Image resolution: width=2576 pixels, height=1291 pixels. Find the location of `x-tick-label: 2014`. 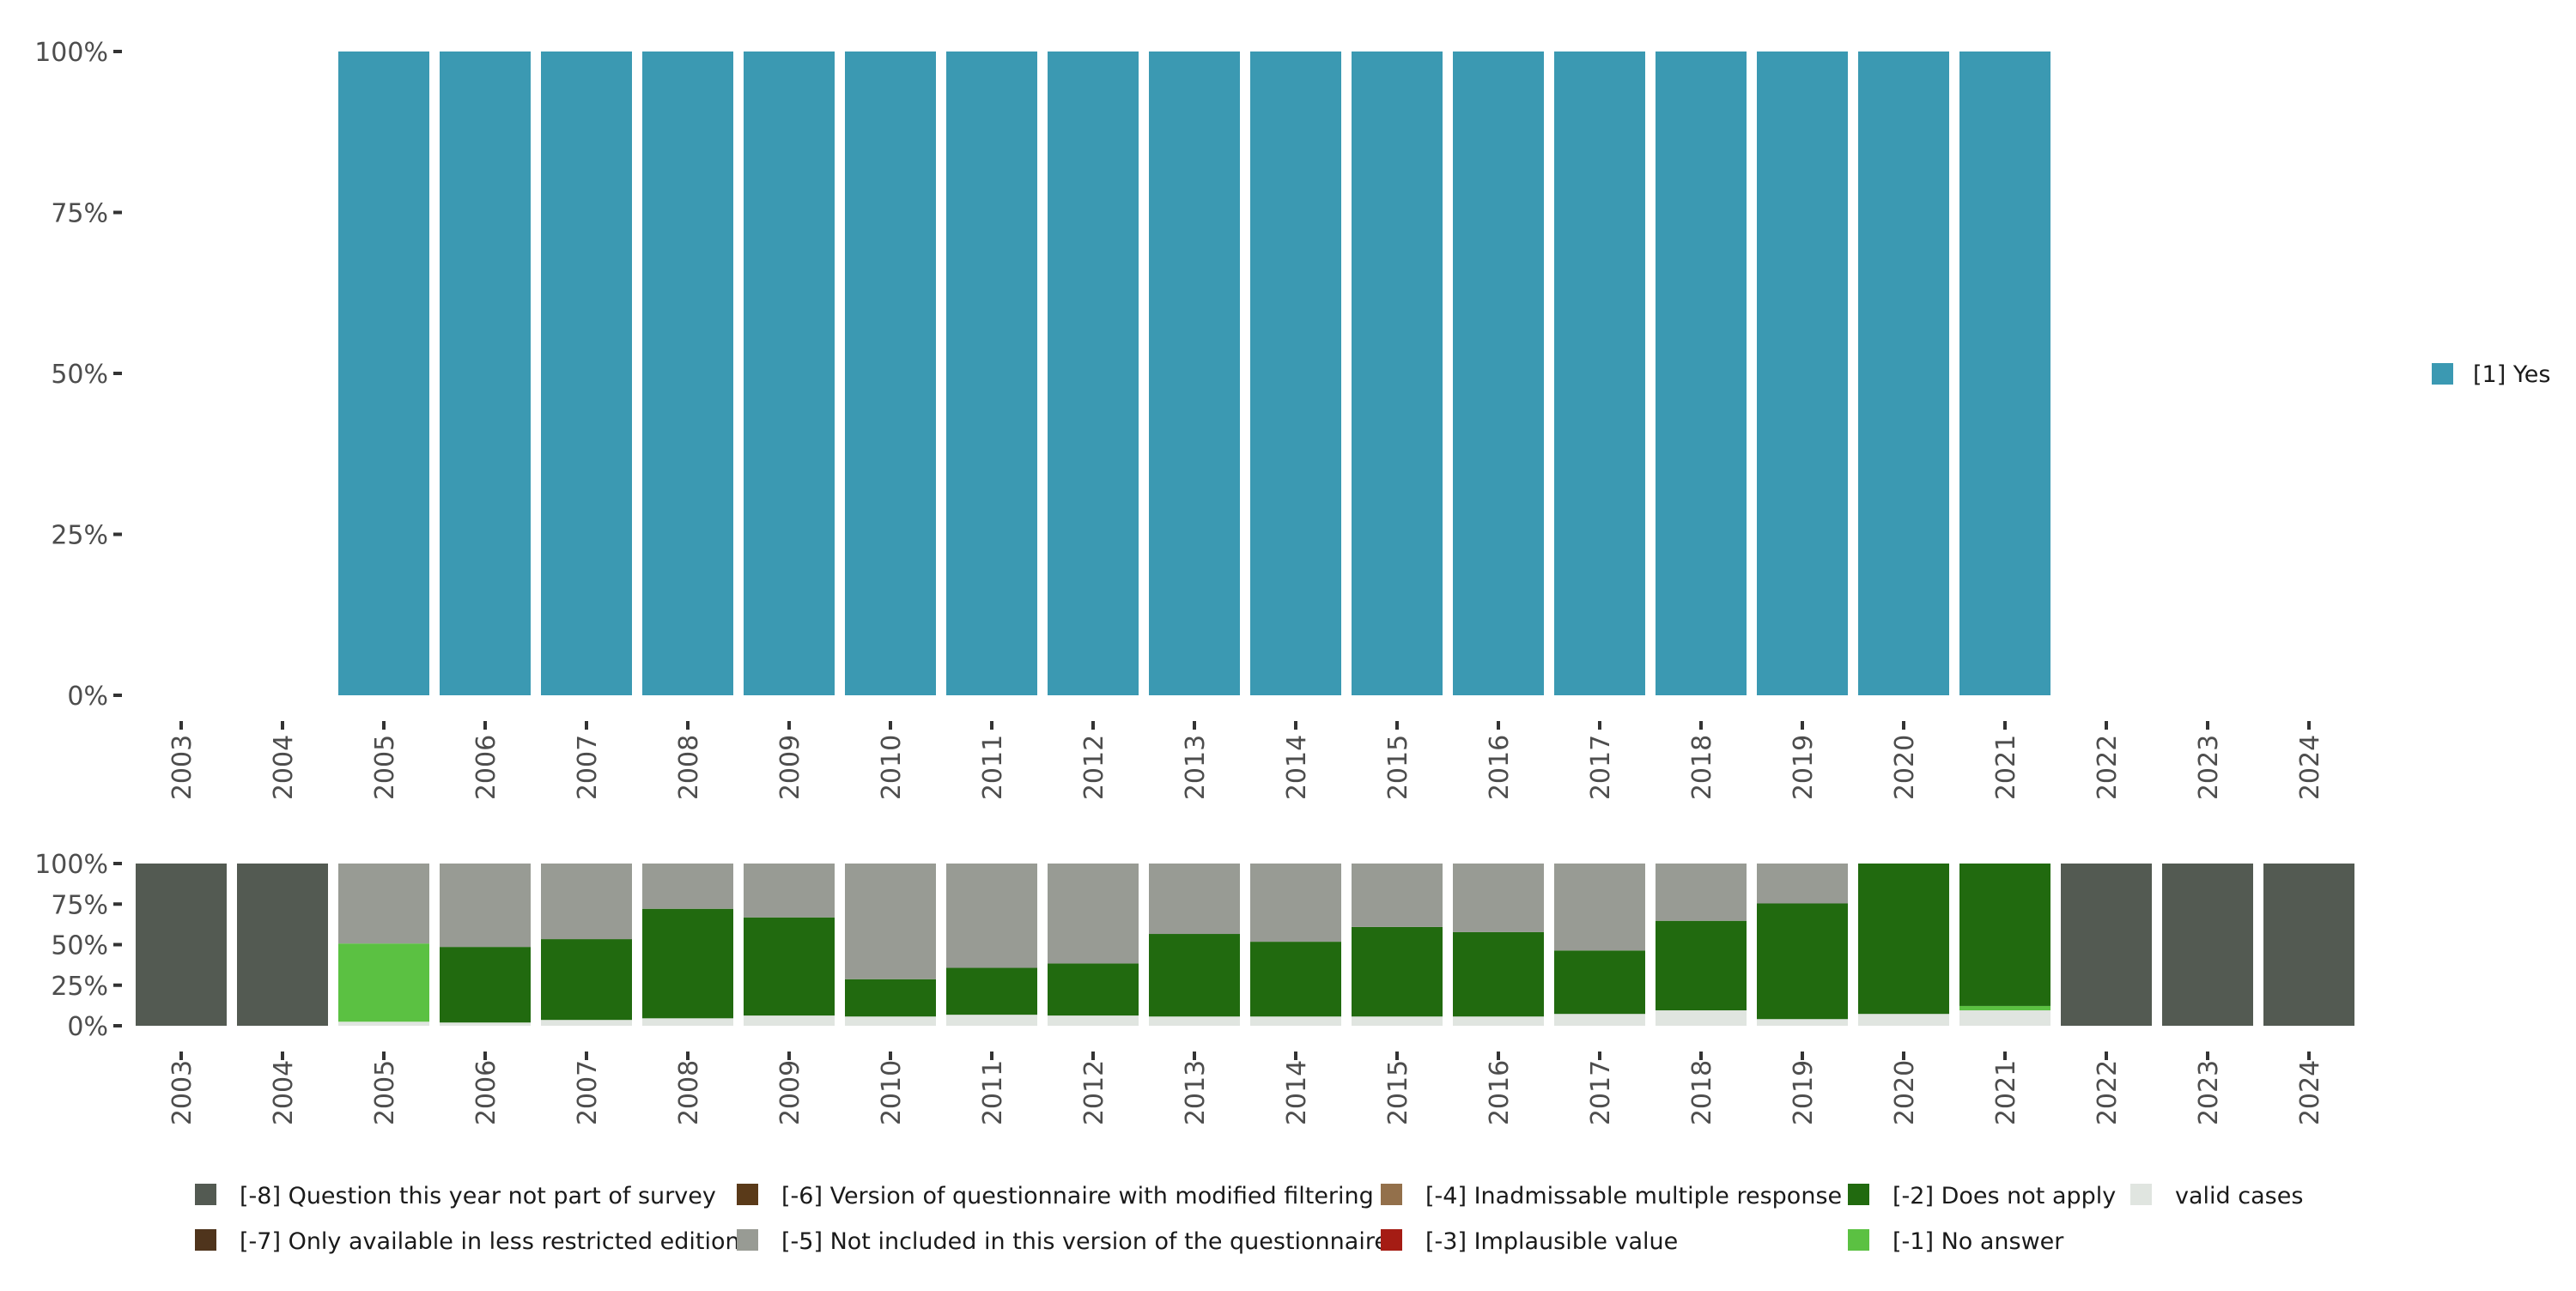

x-tick-label: 2014 is located at coordinates (1297, 767).